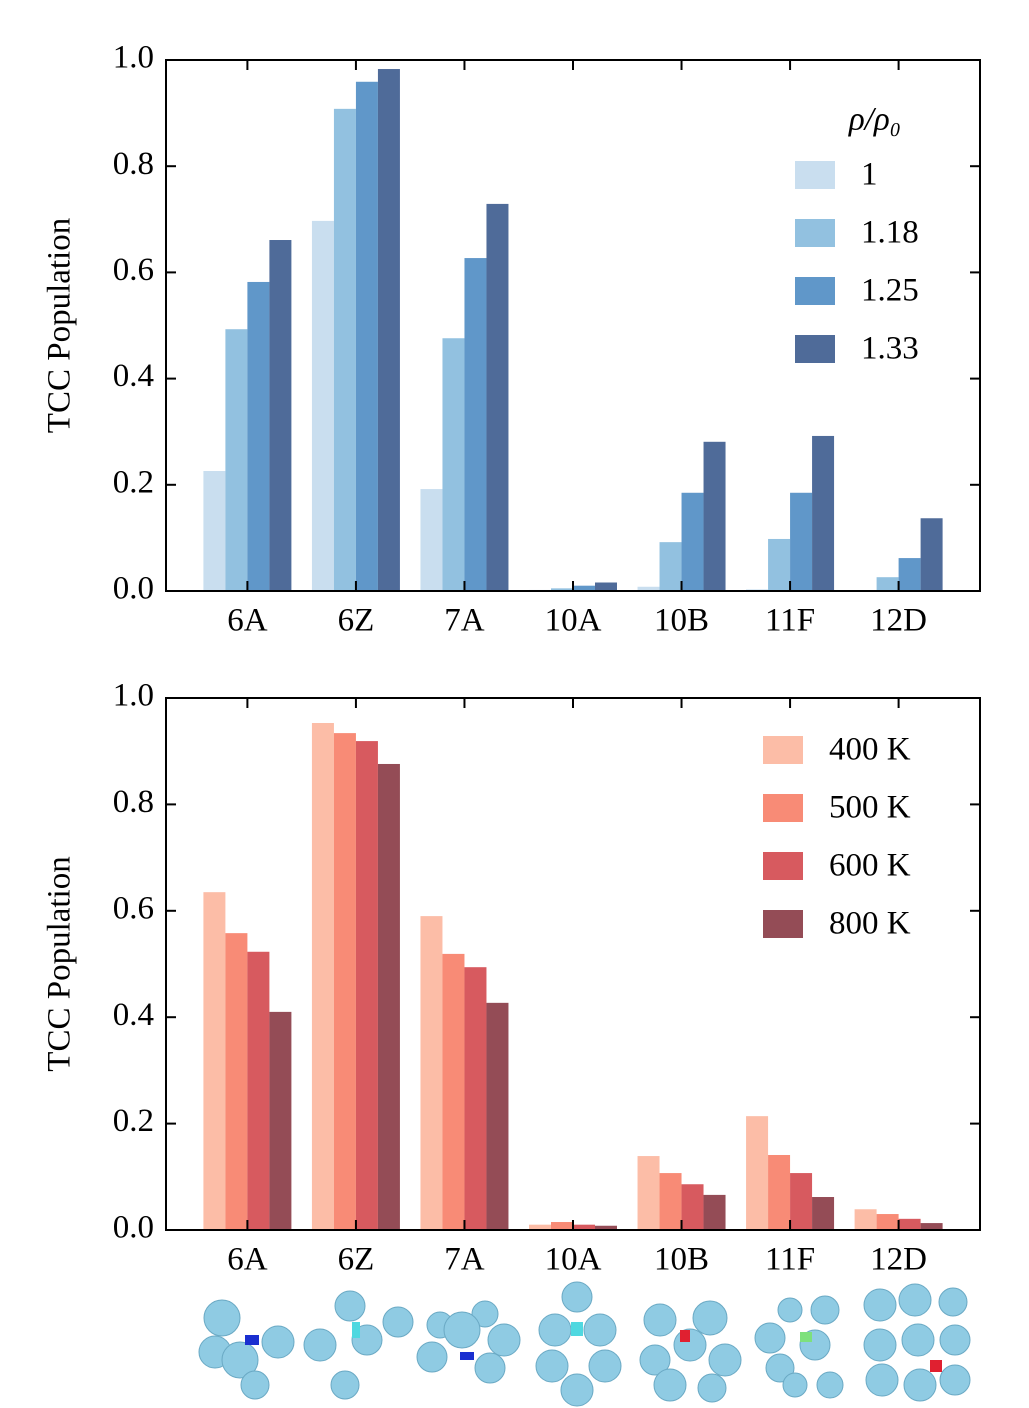  I want to click on legend-label: 800 K, so click(870, 924).